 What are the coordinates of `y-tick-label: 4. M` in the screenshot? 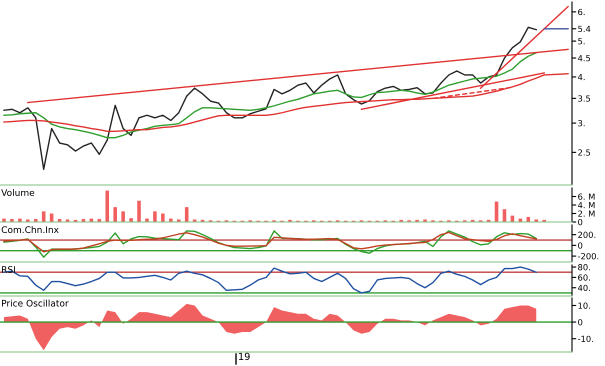 It's located at (586, 205).